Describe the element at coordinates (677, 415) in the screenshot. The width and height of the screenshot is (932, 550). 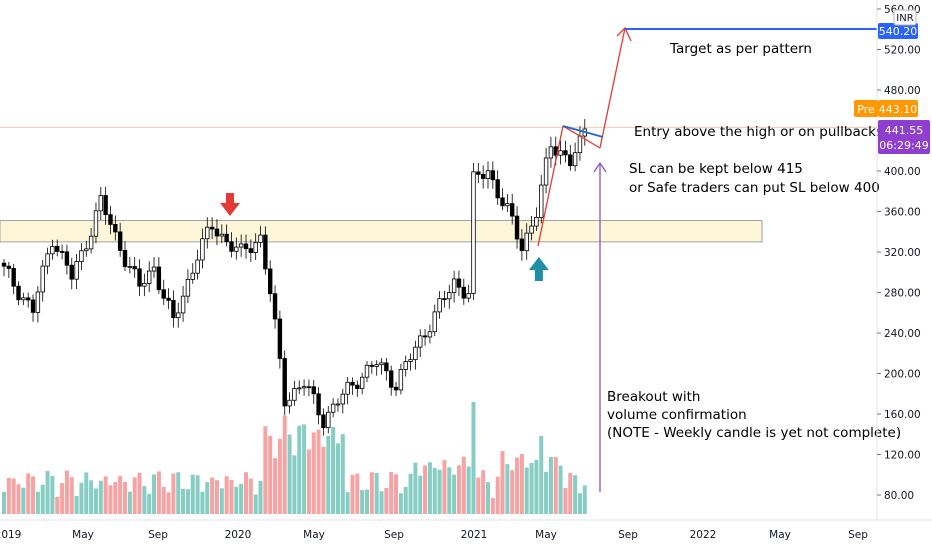
I see `breakout-annotation-2: volume confirmation` at that location.